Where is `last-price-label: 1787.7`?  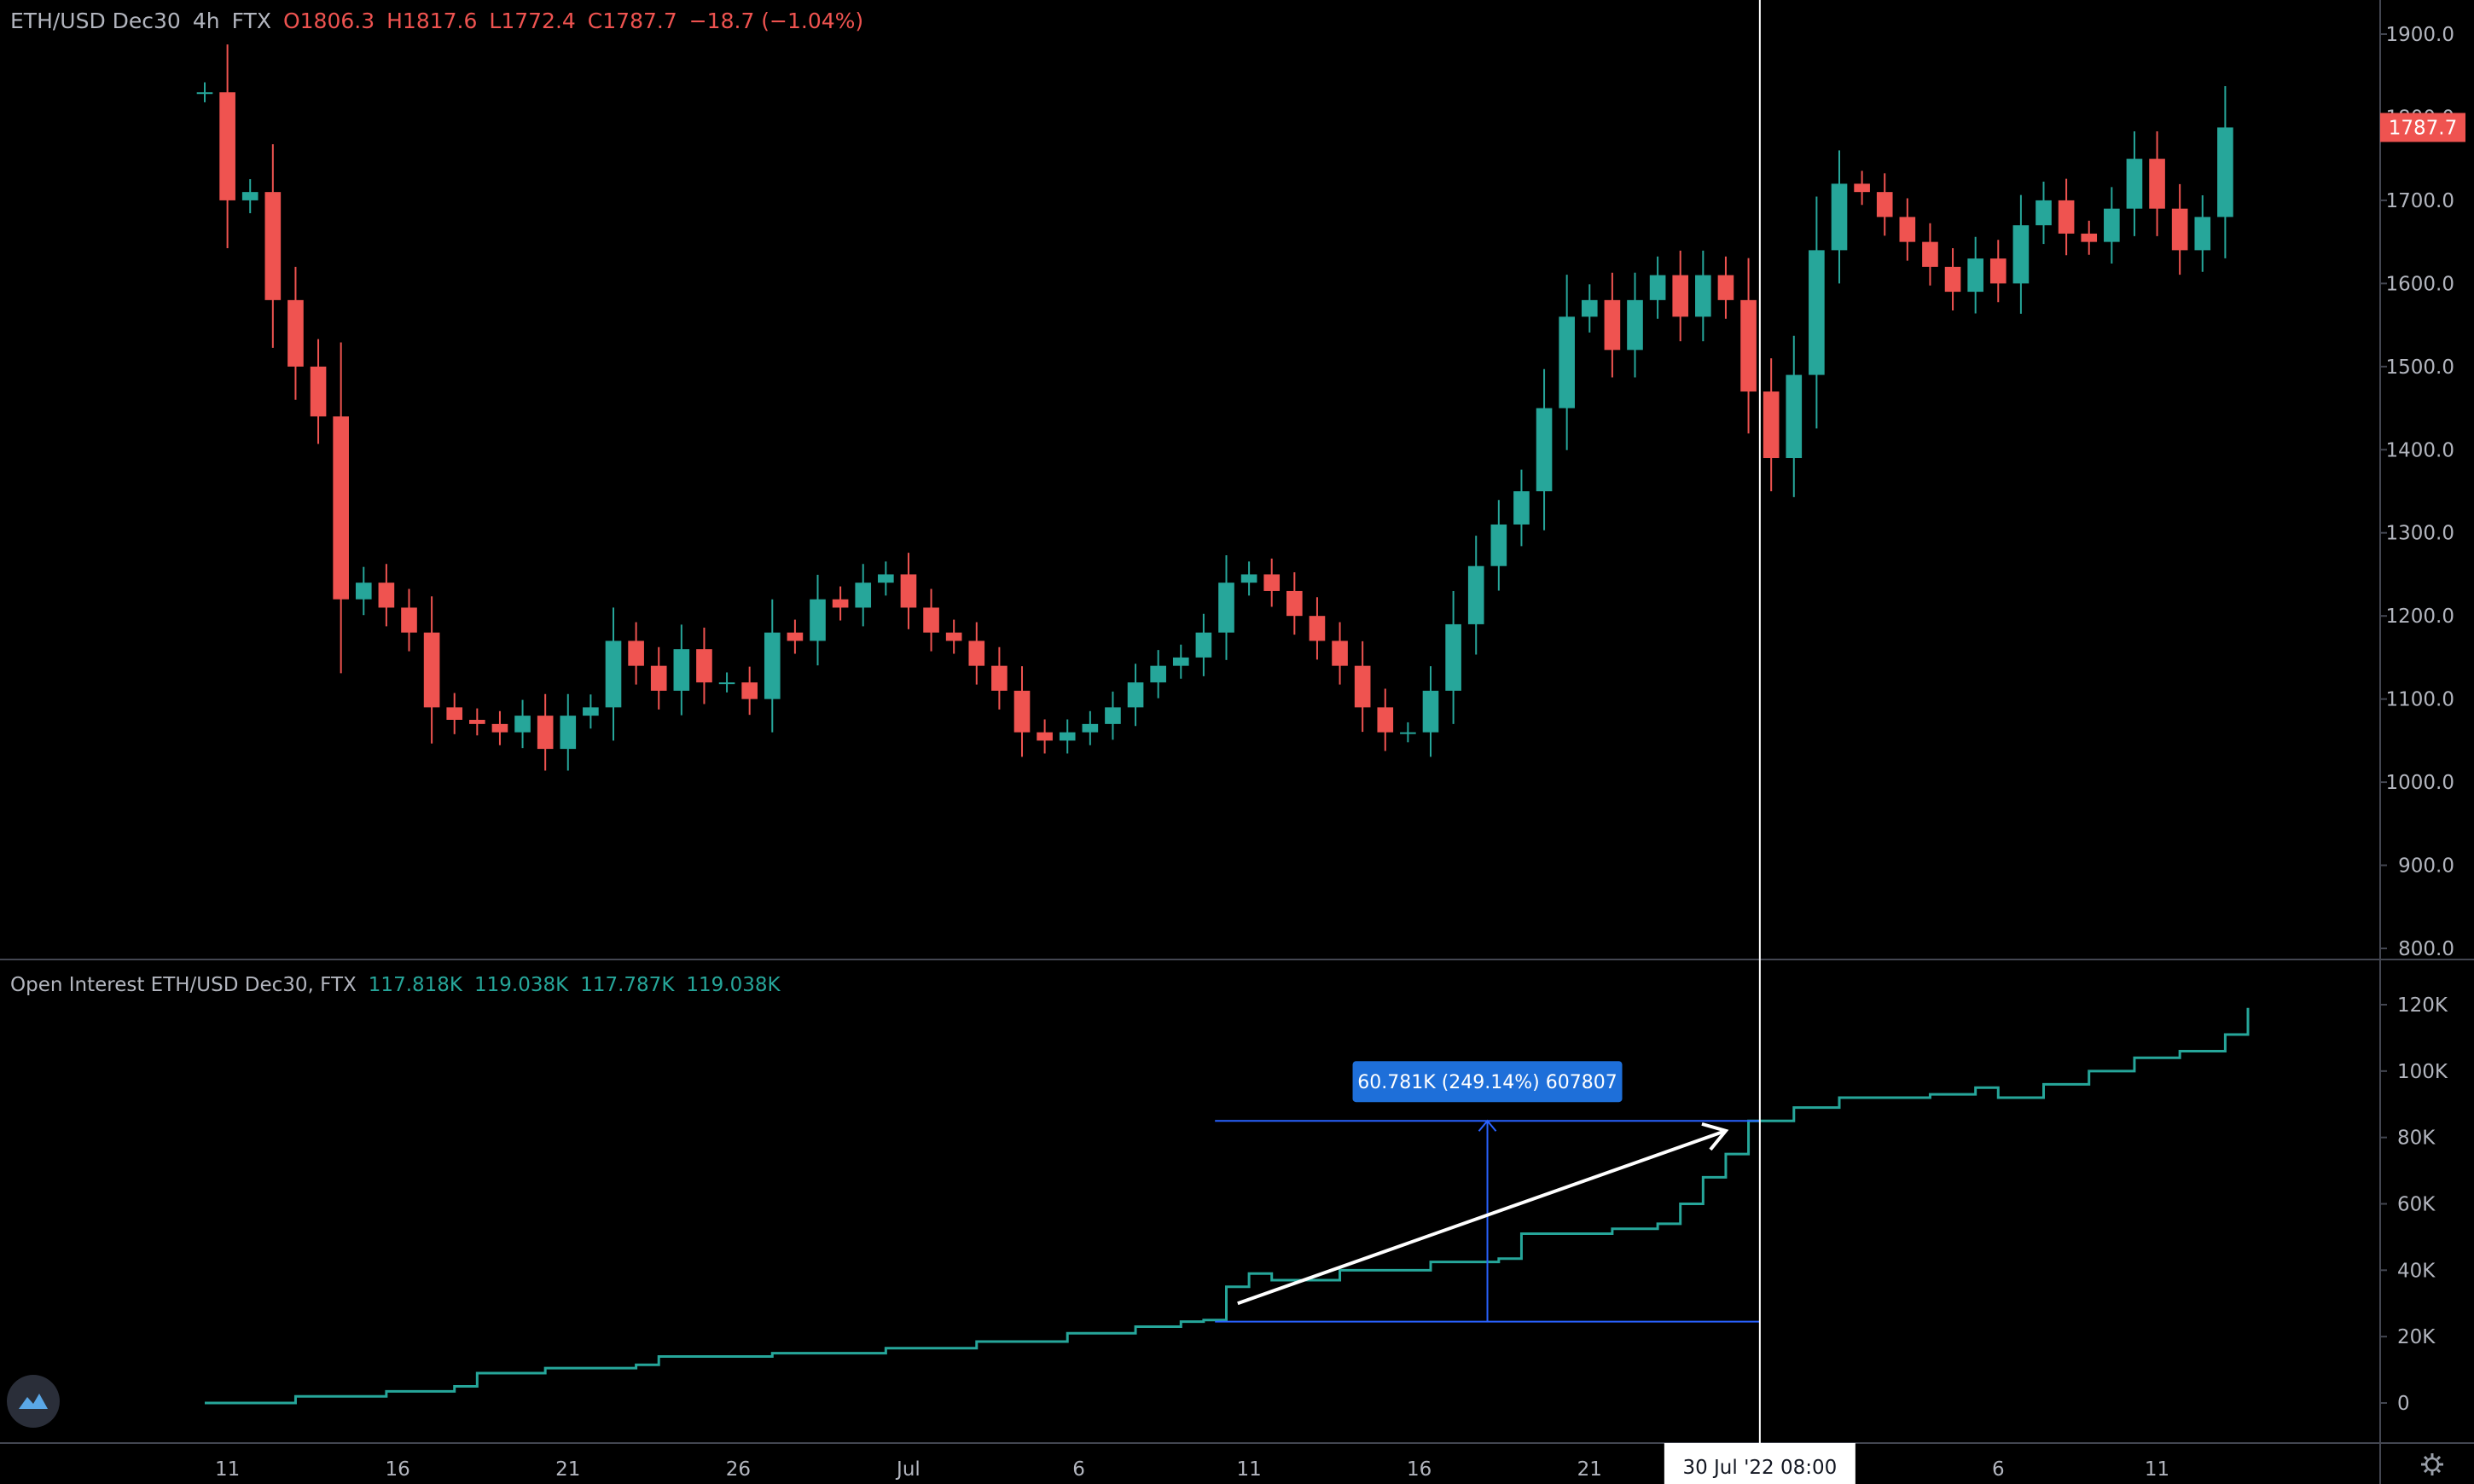
last-price-label: 1787.7 is located at coordinates (2423, 128).